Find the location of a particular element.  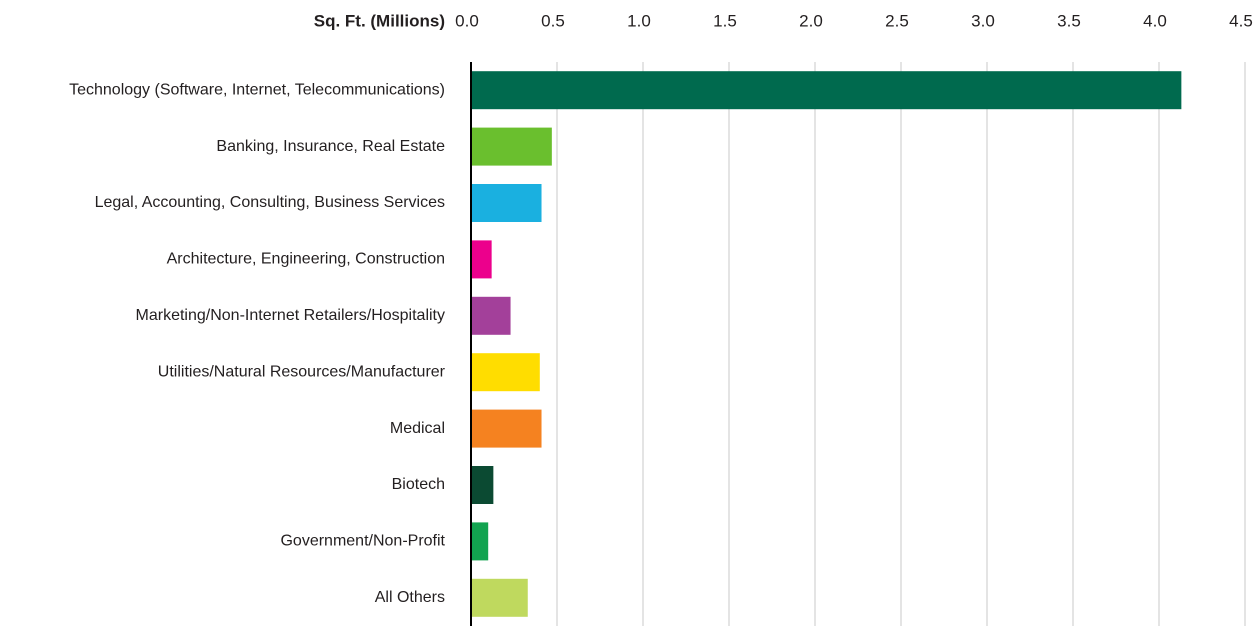

x-tick-label: 1.0 is located at coordinates (639, 20).